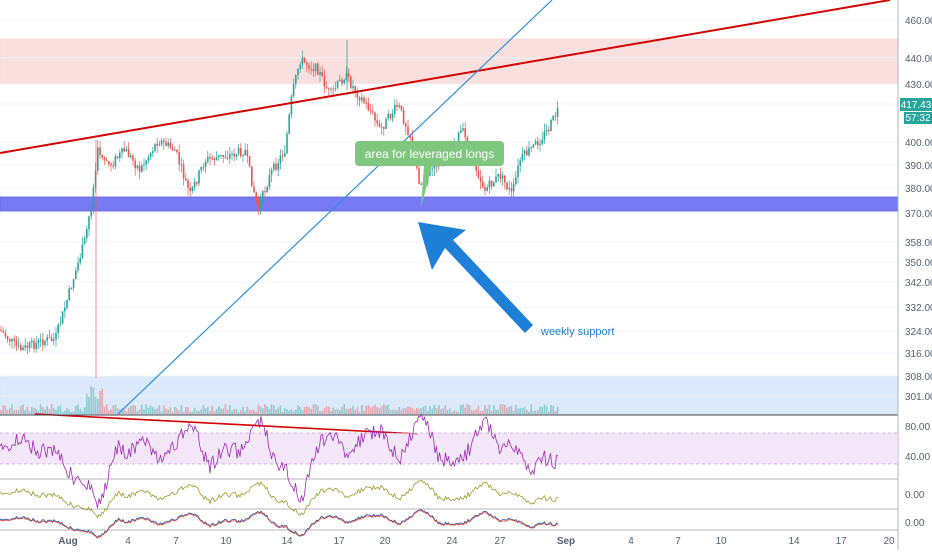 The height and width of the screenshot is (555, 932). What do you see at coordinates (449, 61) in the screenshot?
I see `resistance-zone` at bounding box center [449, 61].